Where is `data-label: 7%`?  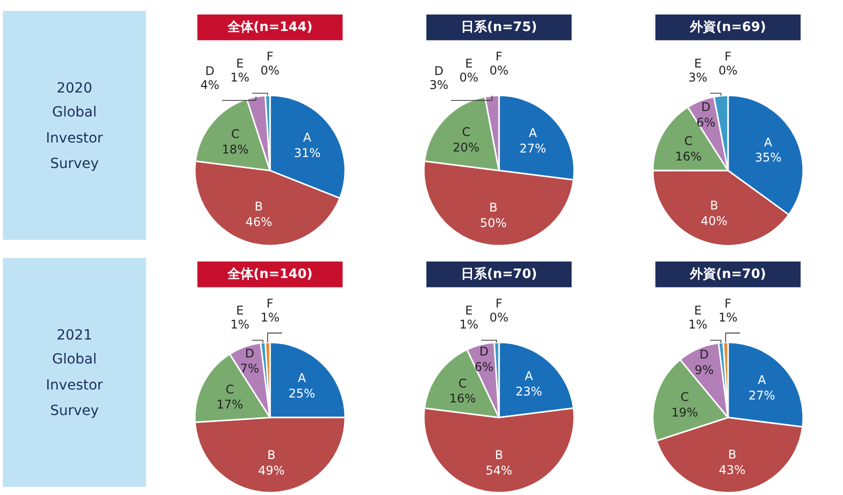 data-label: 7% is located at coordinates (250, 369).